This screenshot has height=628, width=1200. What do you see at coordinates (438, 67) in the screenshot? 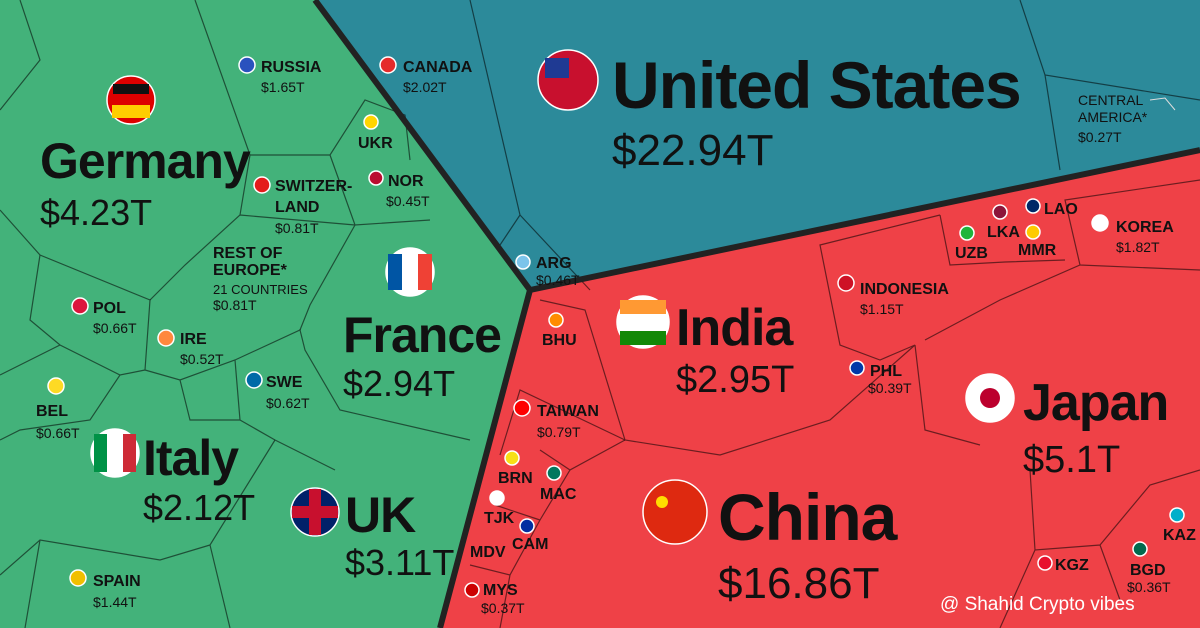
I see `country-name: CANADA` at bounding box center [438, 67].